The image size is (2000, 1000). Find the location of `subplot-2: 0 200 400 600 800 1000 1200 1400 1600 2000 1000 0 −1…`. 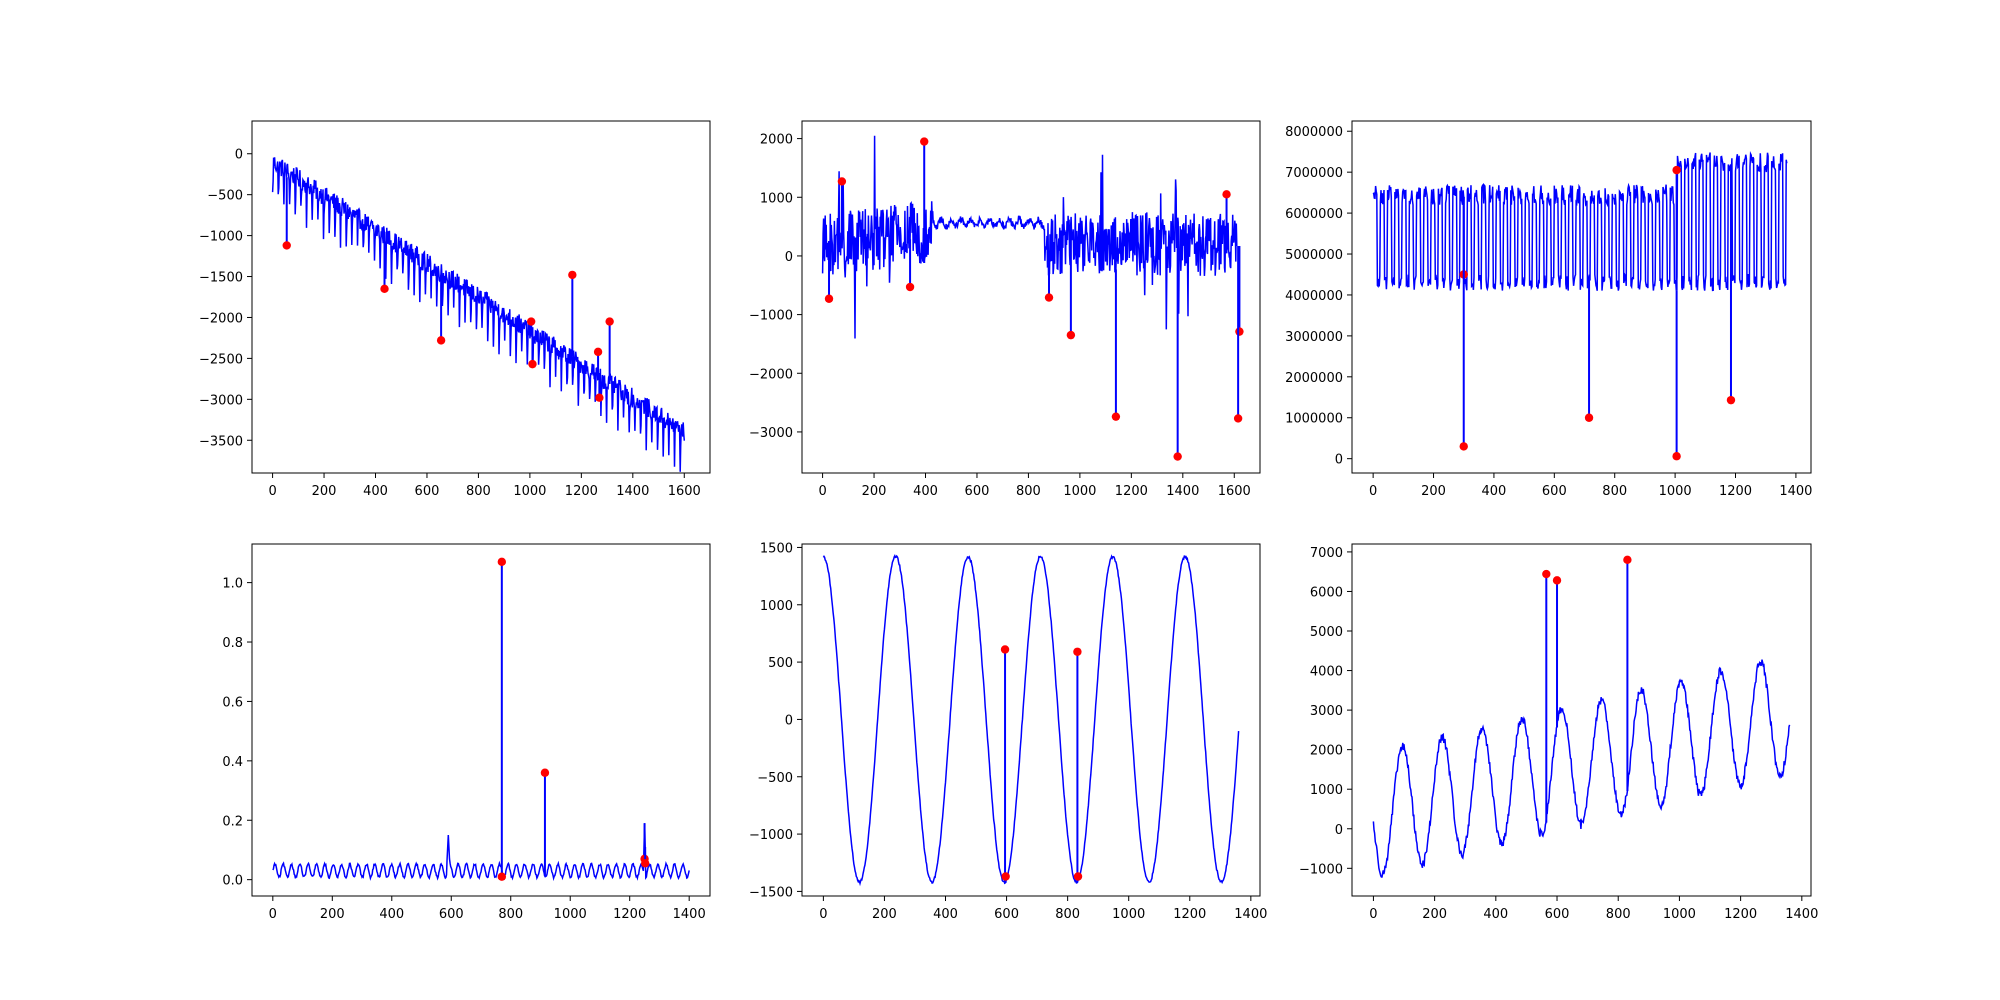

subplot-2: 0 200 400 600 800 1000 1200 1400 1600 2000 1000 0 −1… is located at coordinates (1005, 309).